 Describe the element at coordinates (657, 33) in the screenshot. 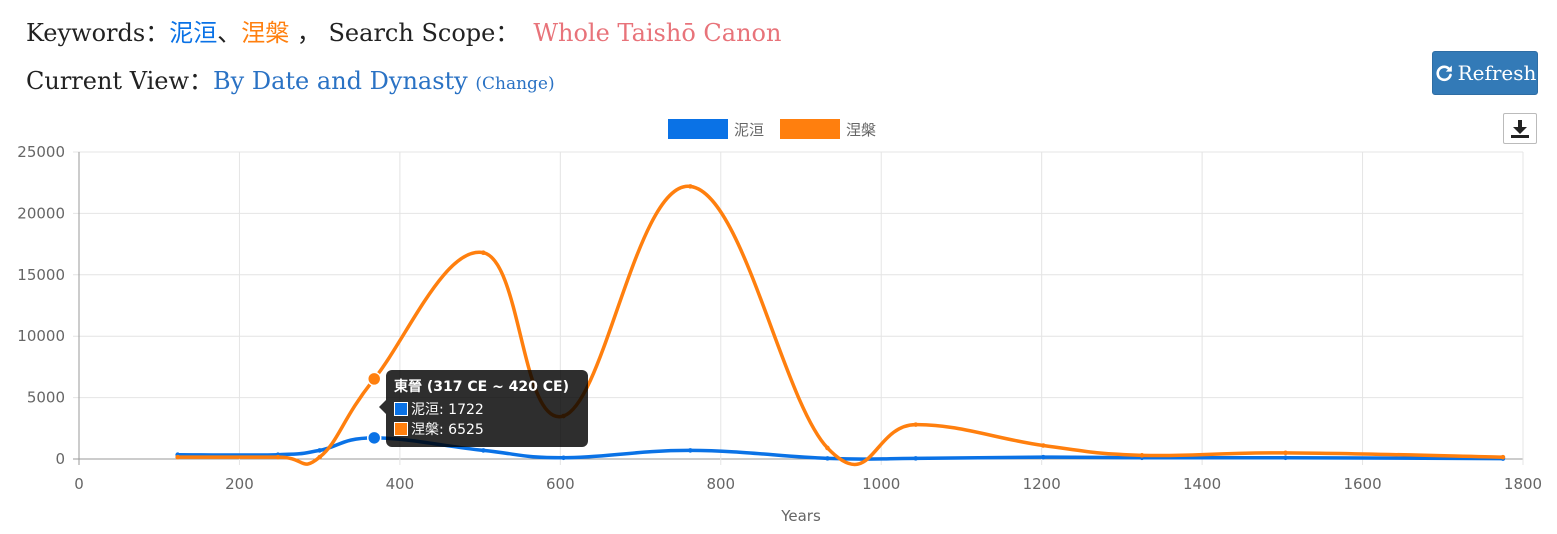

I see `scope-value: Whole Taishō Canon` at that location.